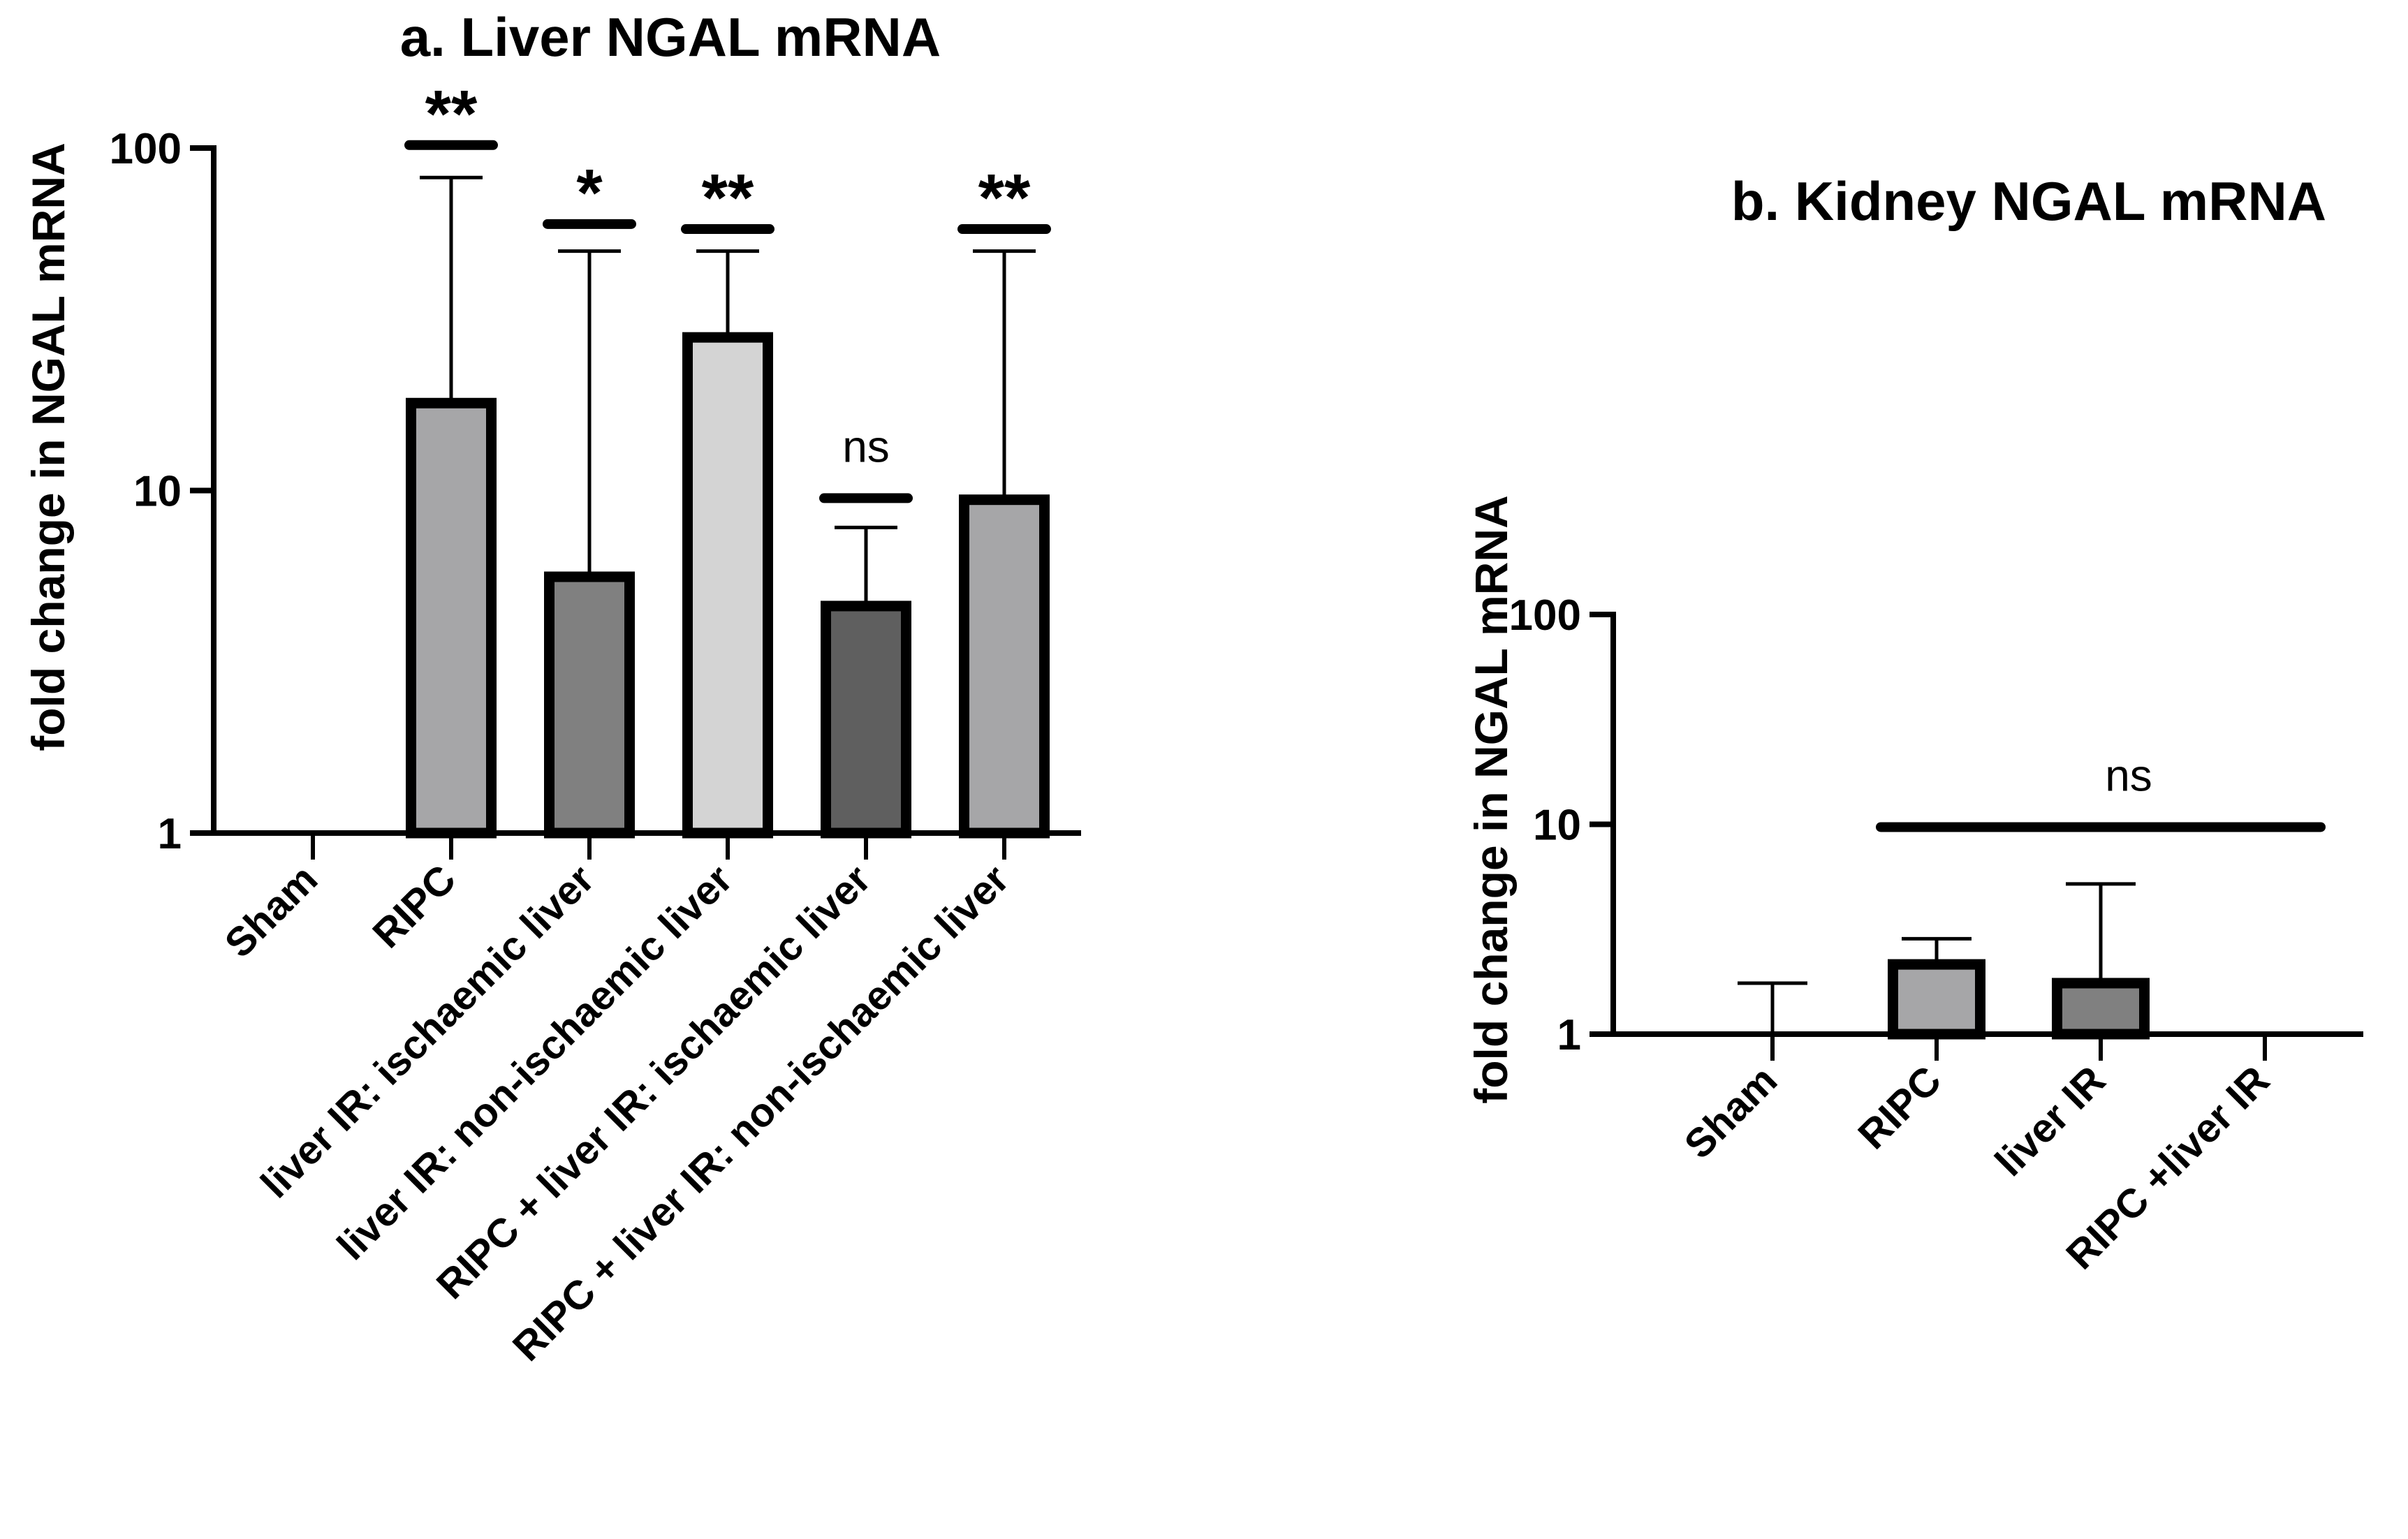  Describe the element at coordinates (728, 198) in the screenshot. I see `significance-label-4: **` at that location.